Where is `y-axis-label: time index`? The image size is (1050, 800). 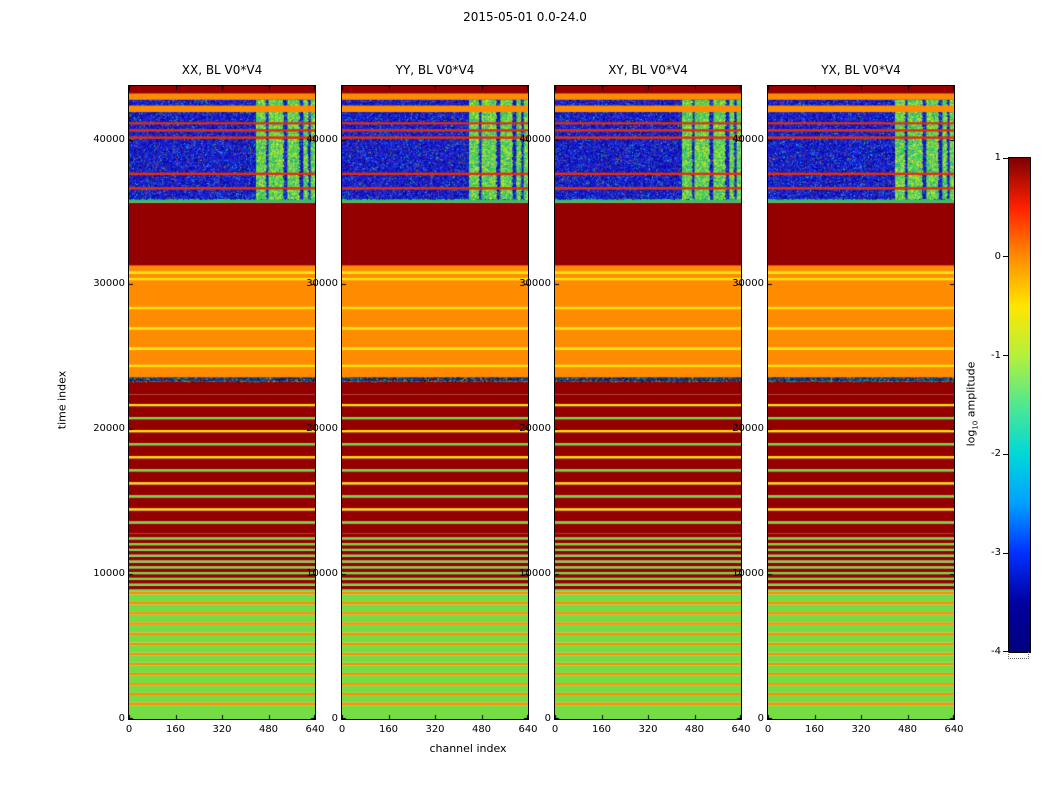 y-axis-label: time index is located at coordinates (62, 400).